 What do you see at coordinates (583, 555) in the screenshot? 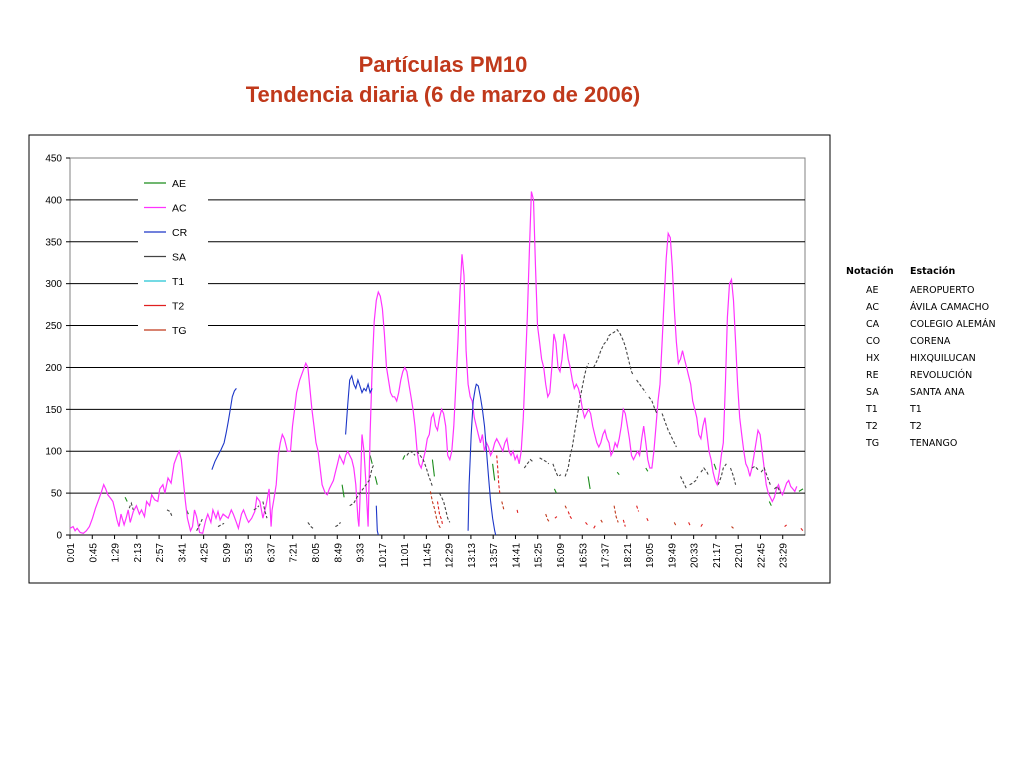
I see `x-tick-label: 16:53` at bounding box center [583, 555].